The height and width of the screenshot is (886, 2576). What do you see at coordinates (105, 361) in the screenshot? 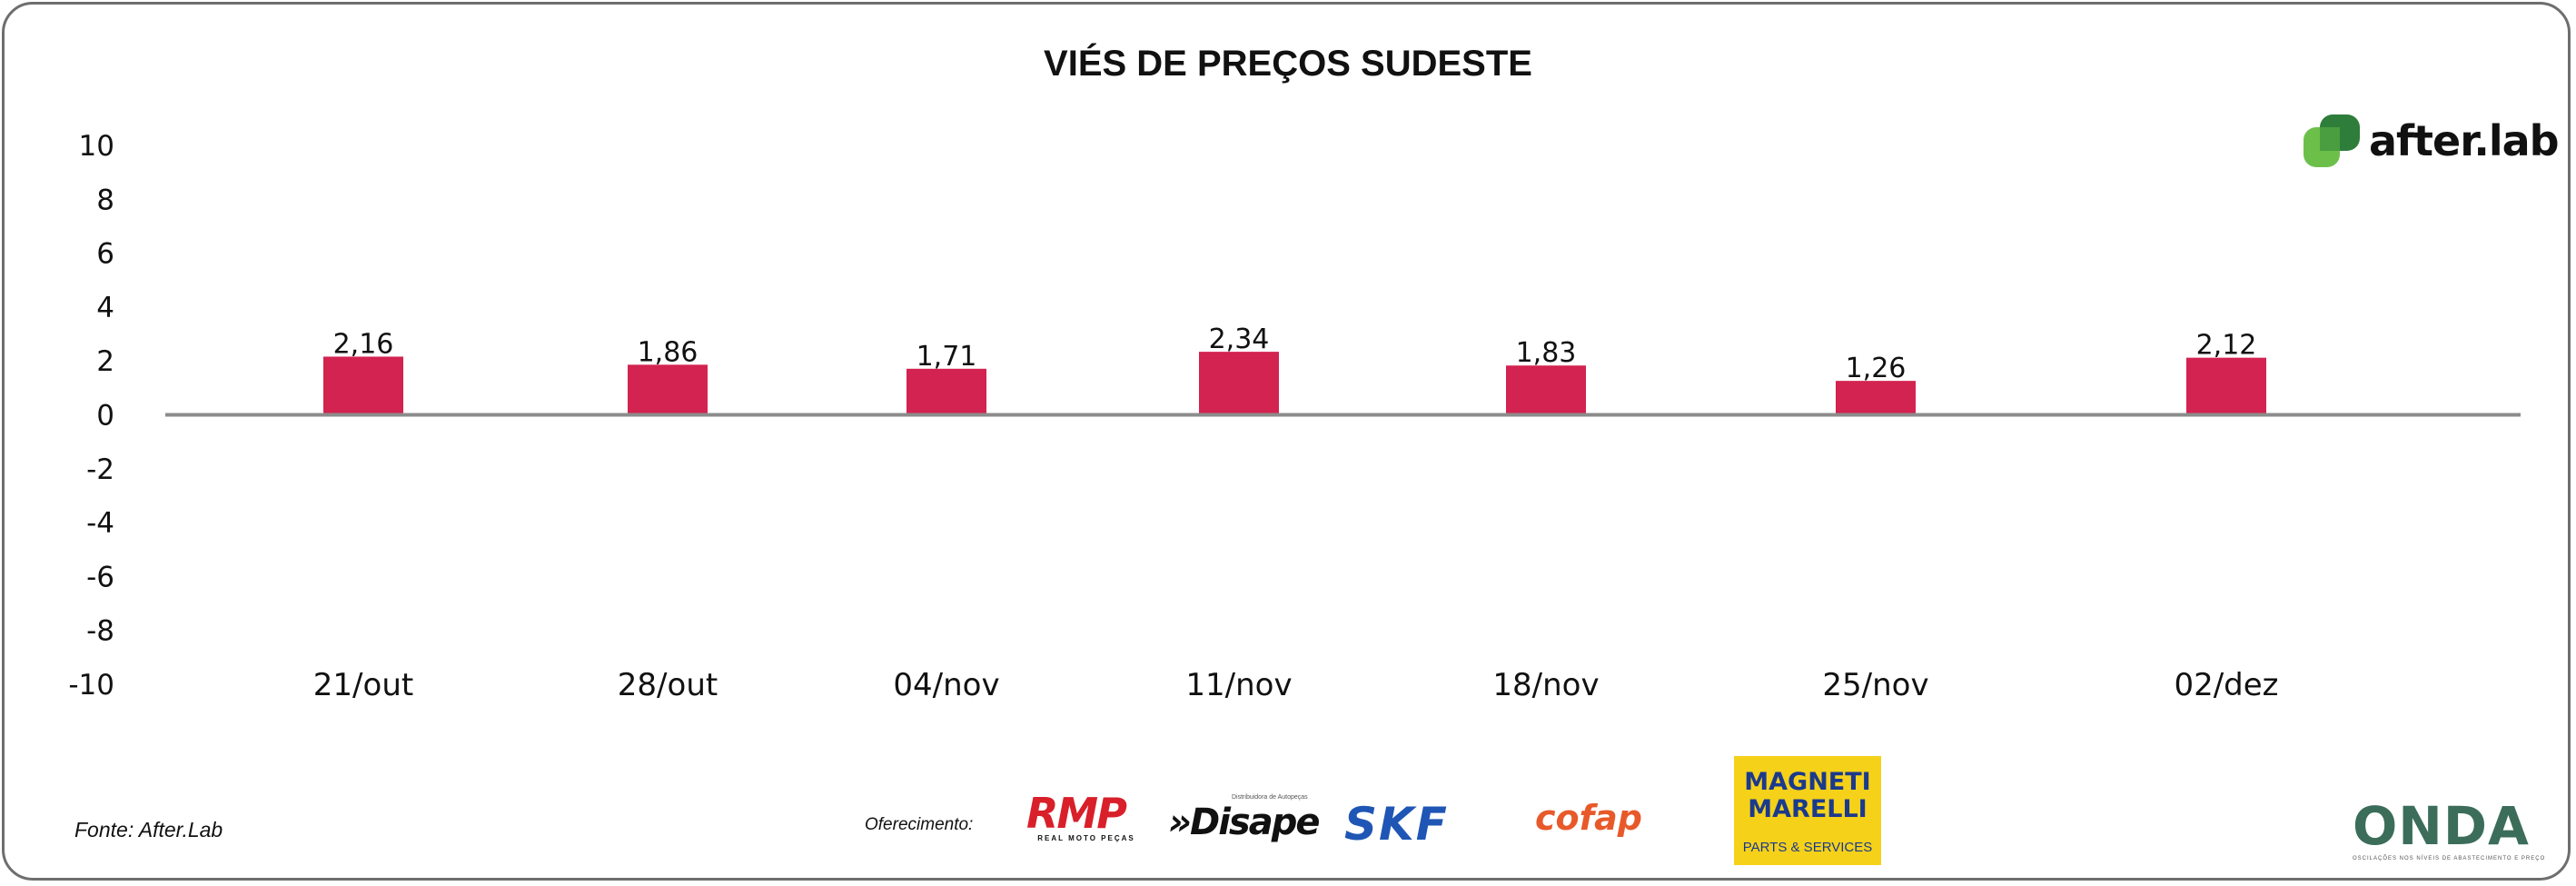
I see `y-tick-label: 2` at bounding box center [105, 361].